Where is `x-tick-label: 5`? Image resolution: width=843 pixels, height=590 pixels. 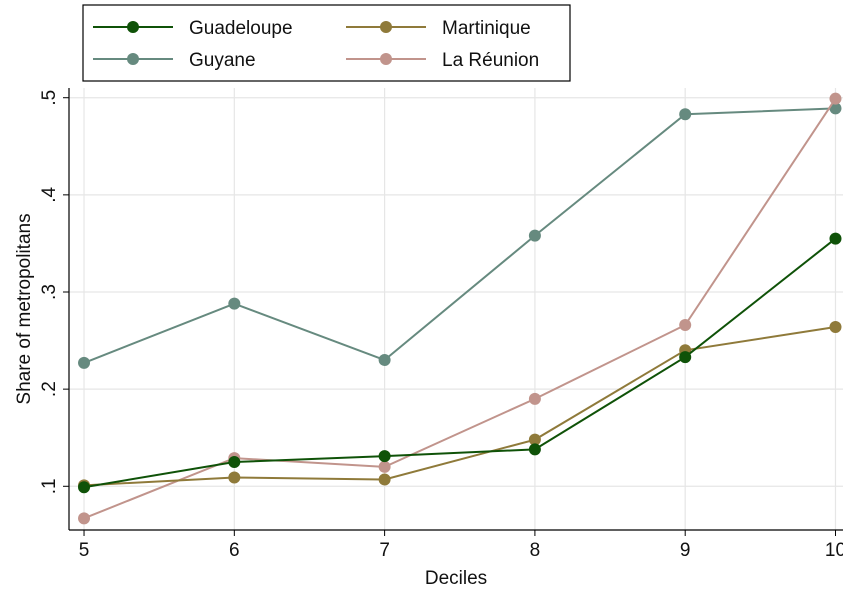 x-tick-label: 5 is located at coordinates (84, 550).